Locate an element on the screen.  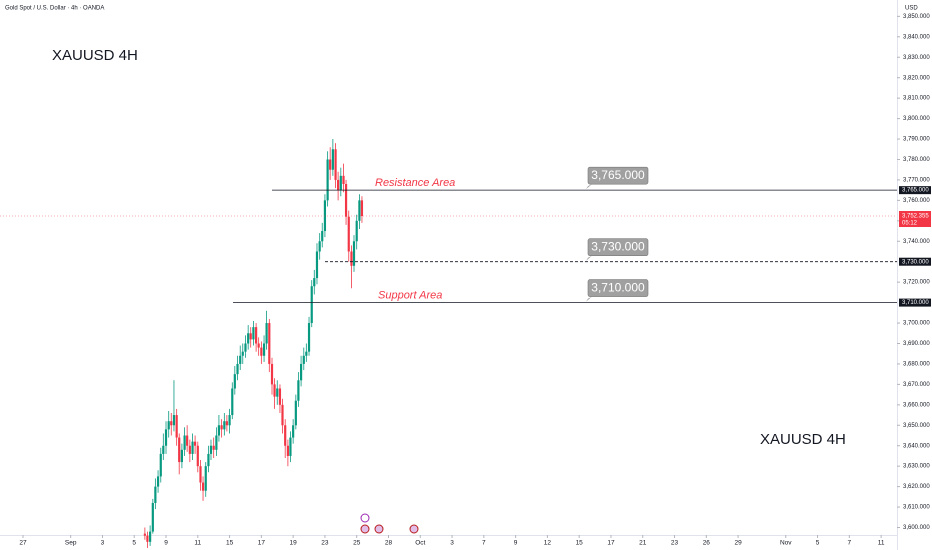
y-tick-label: 3,600.000 is located at coordinates (916, 528).